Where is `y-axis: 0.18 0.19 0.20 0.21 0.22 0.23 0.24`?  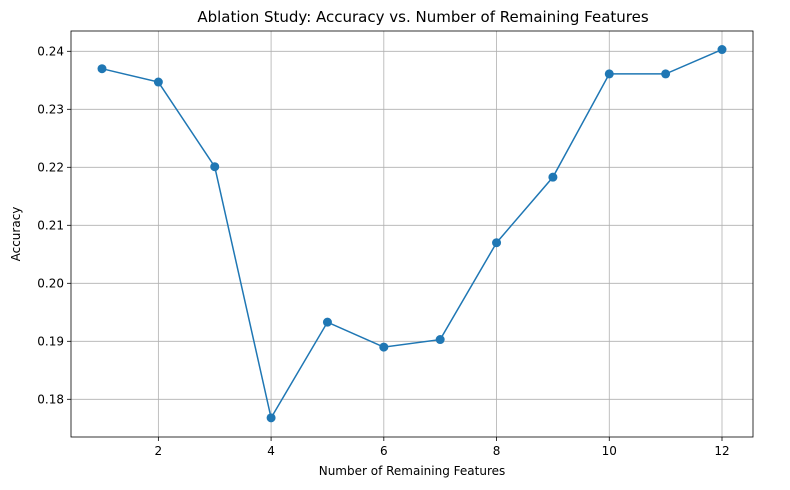
y-axis: 0.18 0.19 0.20 0.21 0.22 0.23 0.24 is located at coordinates (54, 225).